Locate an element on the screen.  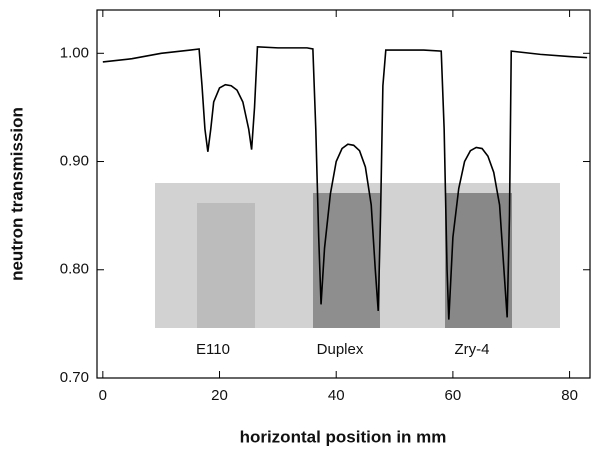
y-tick-label: 0.70 is located at coordinates (74, 377).